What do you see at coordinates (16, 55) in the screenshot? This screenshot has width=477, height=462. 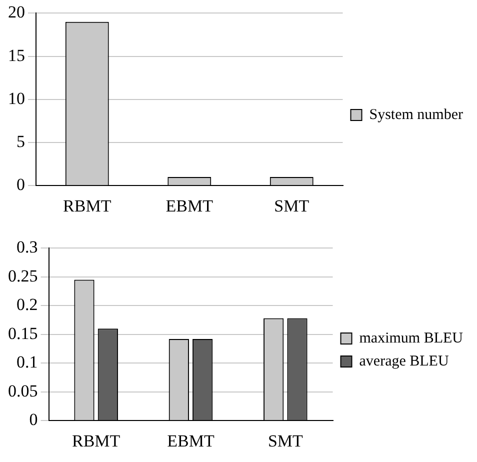 I see `y-tick-label: 15` at bounding box center [16, 55].